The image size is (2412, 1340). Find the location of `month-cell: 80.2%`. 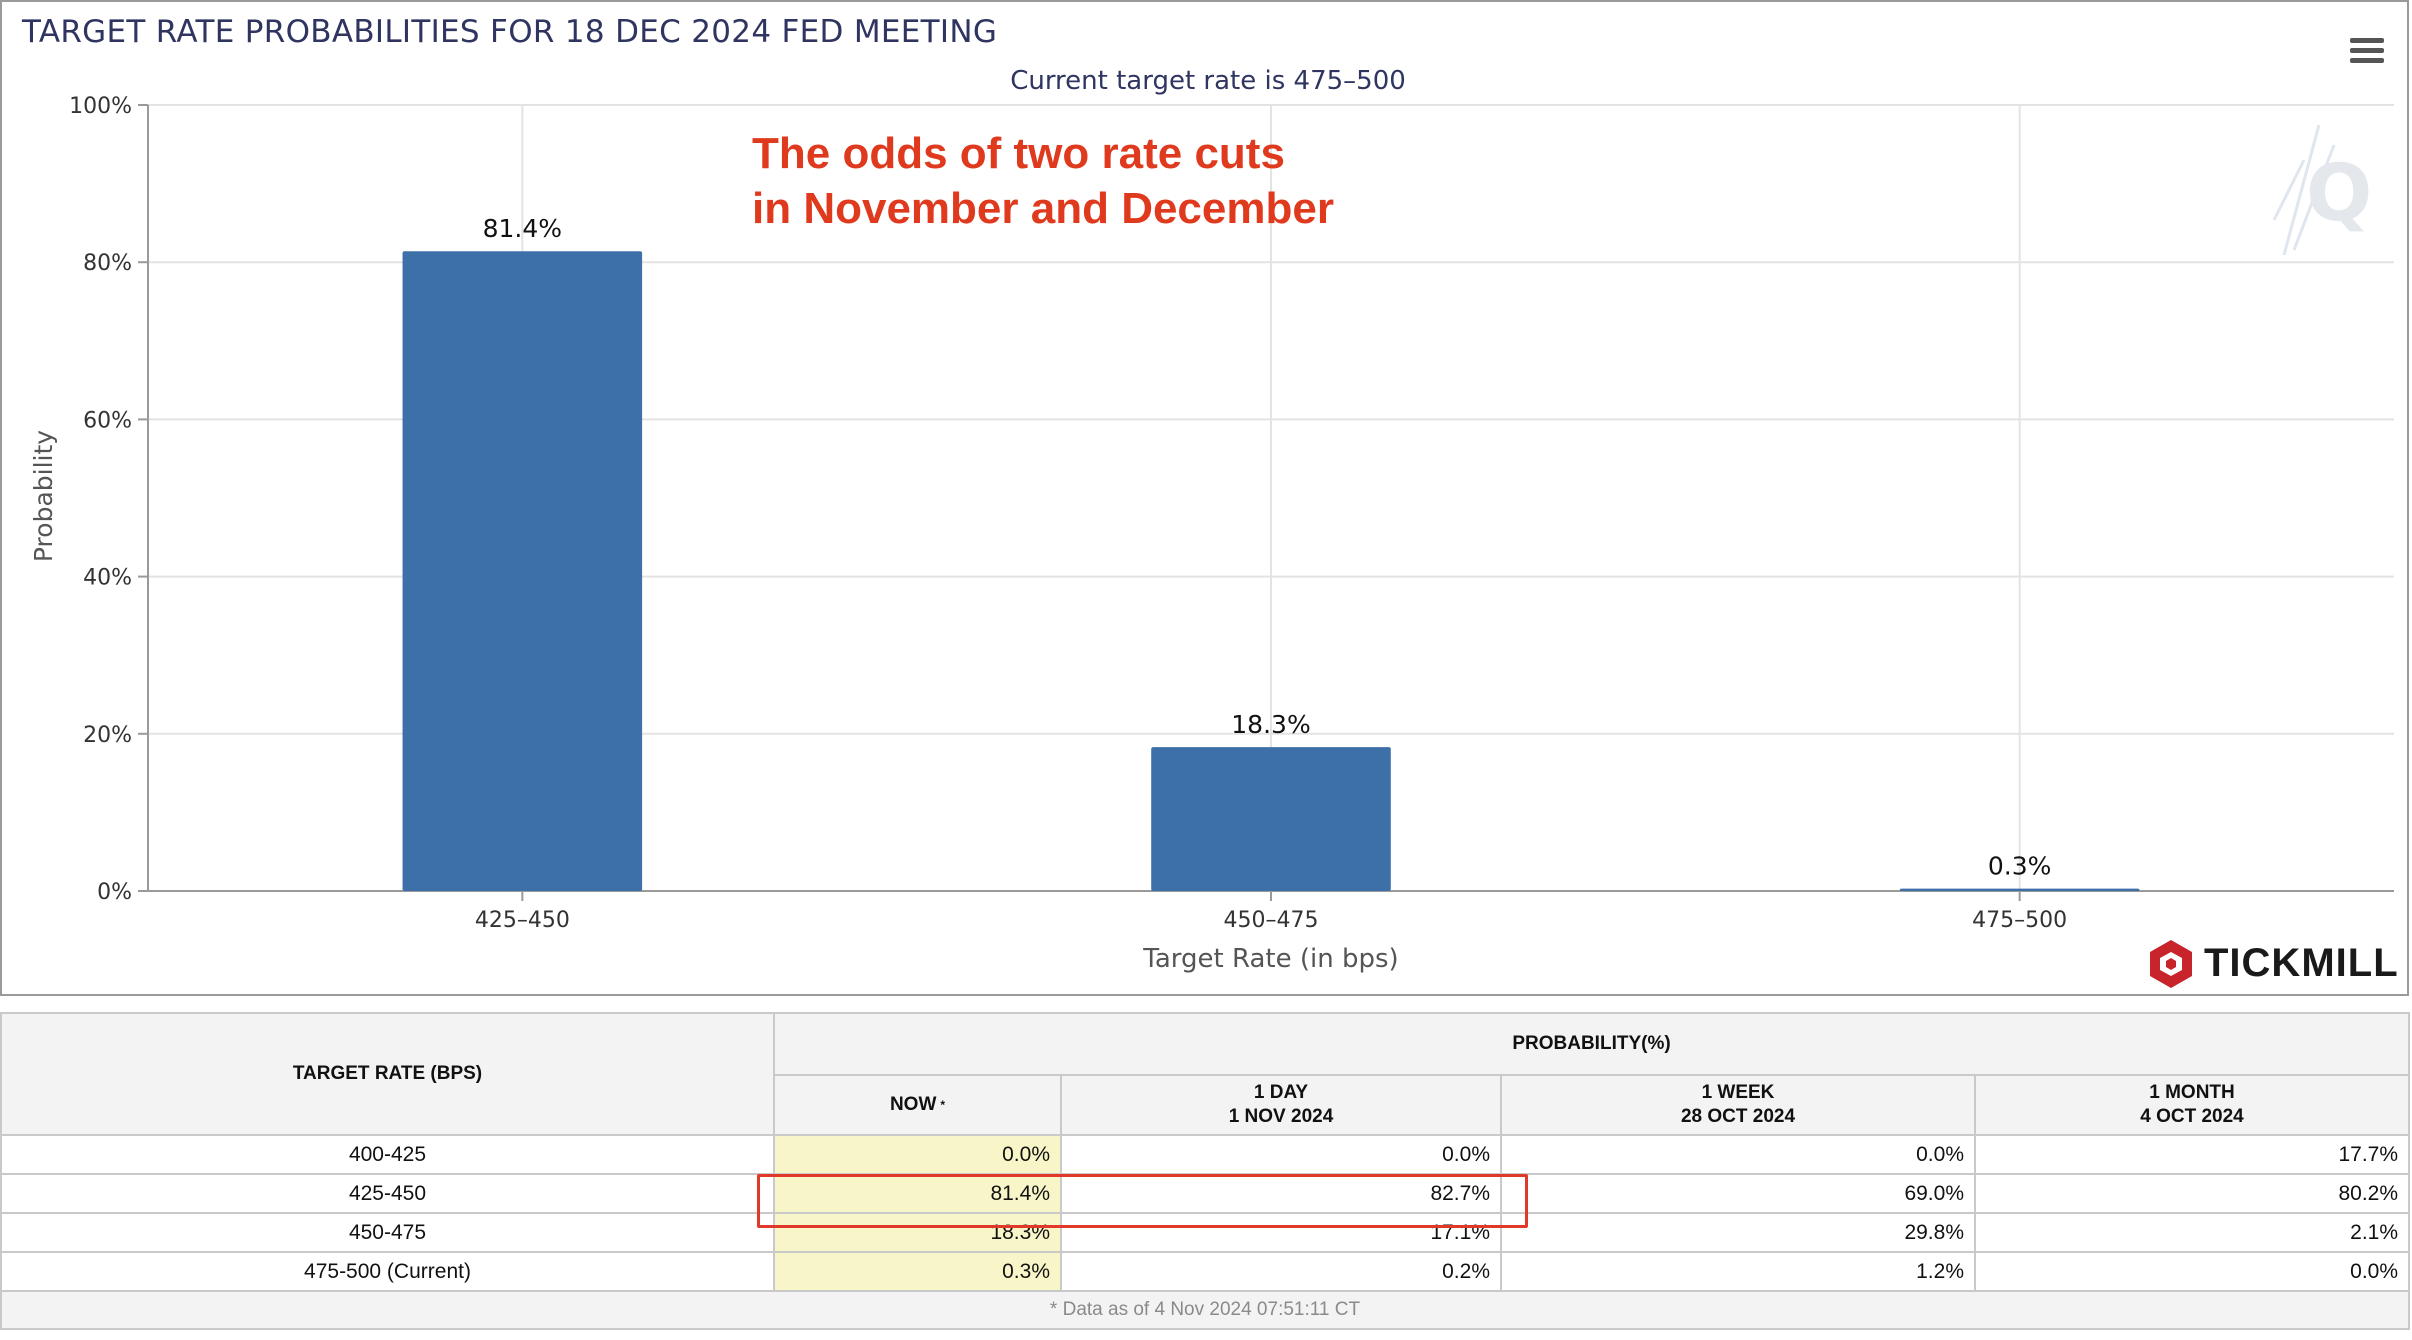

month-cell: 80.2% is located at coordinates (2192, 1193).